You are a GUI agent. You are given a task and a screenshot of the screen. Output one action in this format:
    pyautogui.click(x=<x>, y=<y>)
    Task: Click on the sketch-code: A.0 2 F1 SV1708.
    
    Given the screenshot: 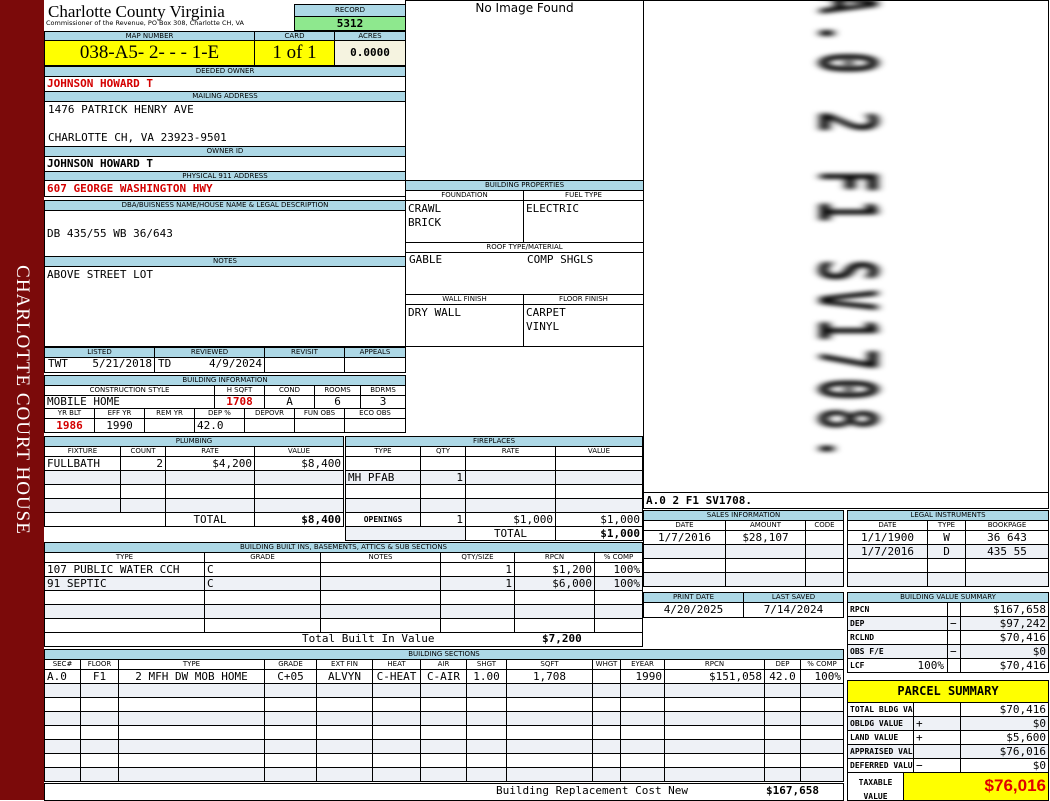 What is the action you would take?
    pyautogui.click(x=846, y=500)
    